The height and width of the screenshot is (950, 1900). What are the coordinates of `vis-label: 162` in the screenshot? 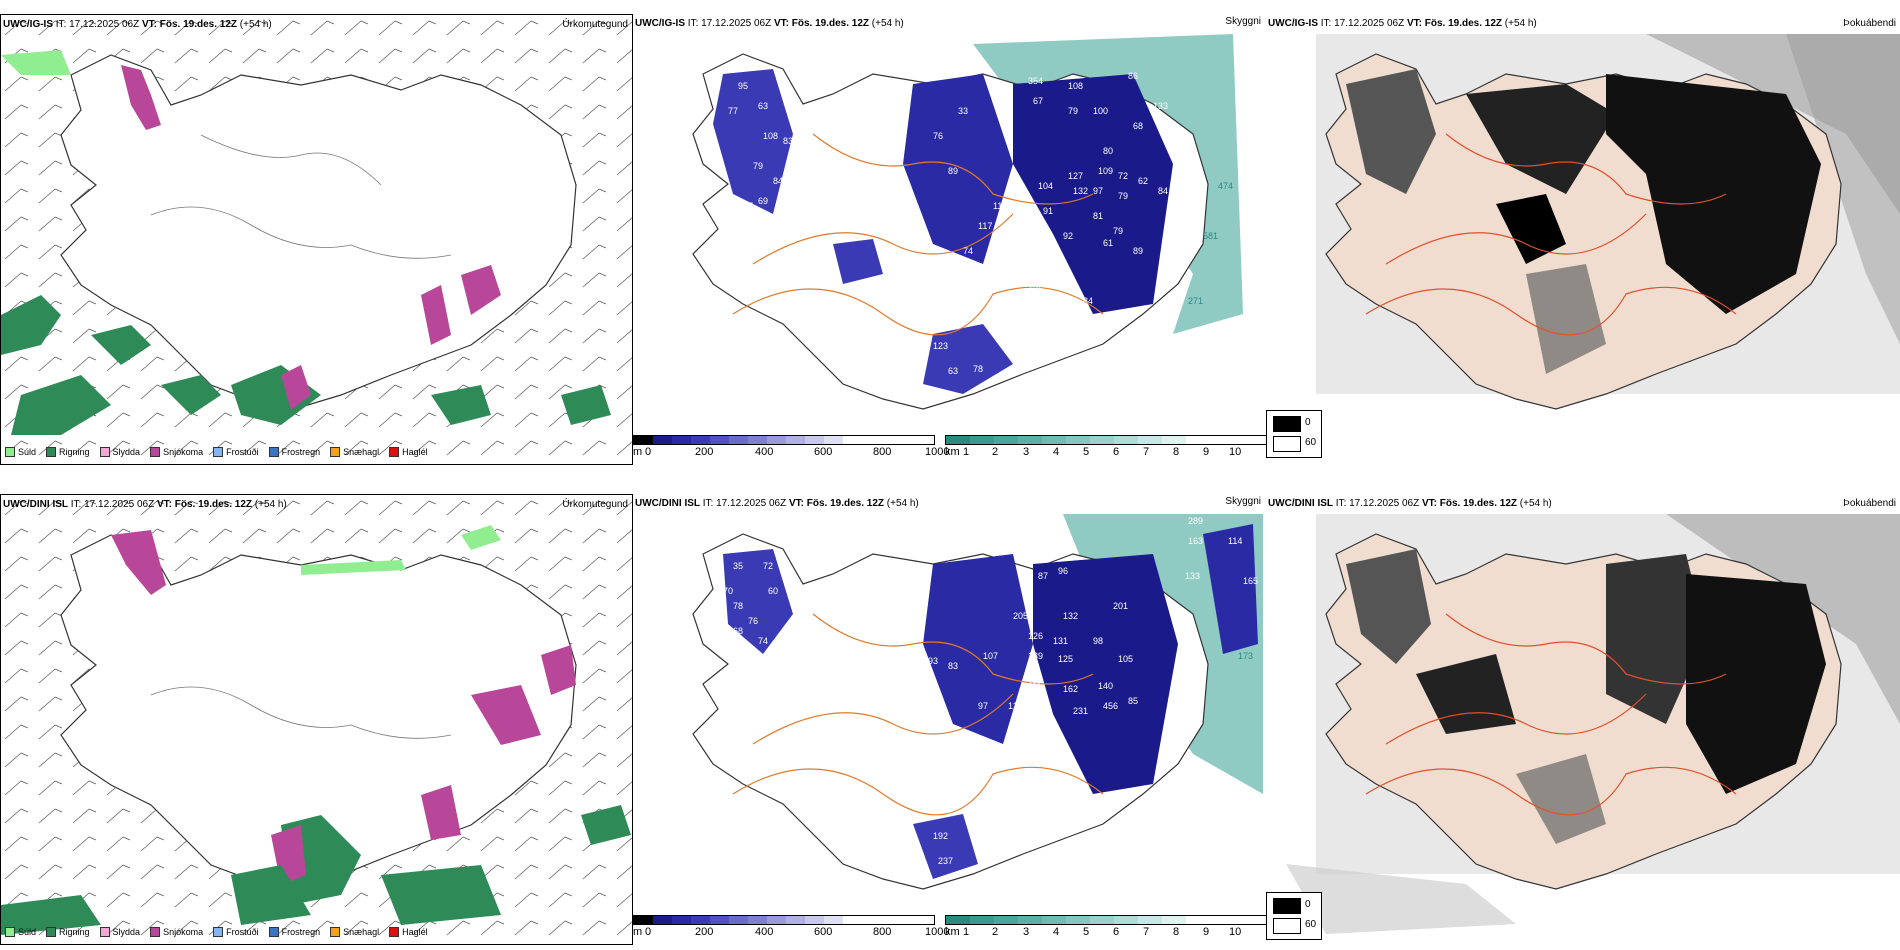 It's located at (1070, 689).